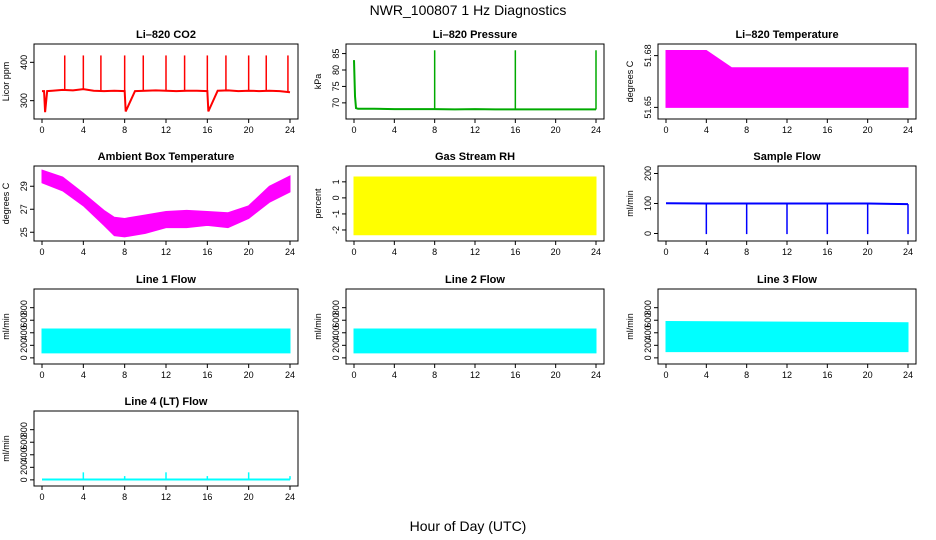 This screenshot has width=936, height=540. What do you see at coordinates (468, 10) in the screenshot?
I see `figure-title: NWR_100807 1 Hz Diagnostics` at bounding box center [468, 10].